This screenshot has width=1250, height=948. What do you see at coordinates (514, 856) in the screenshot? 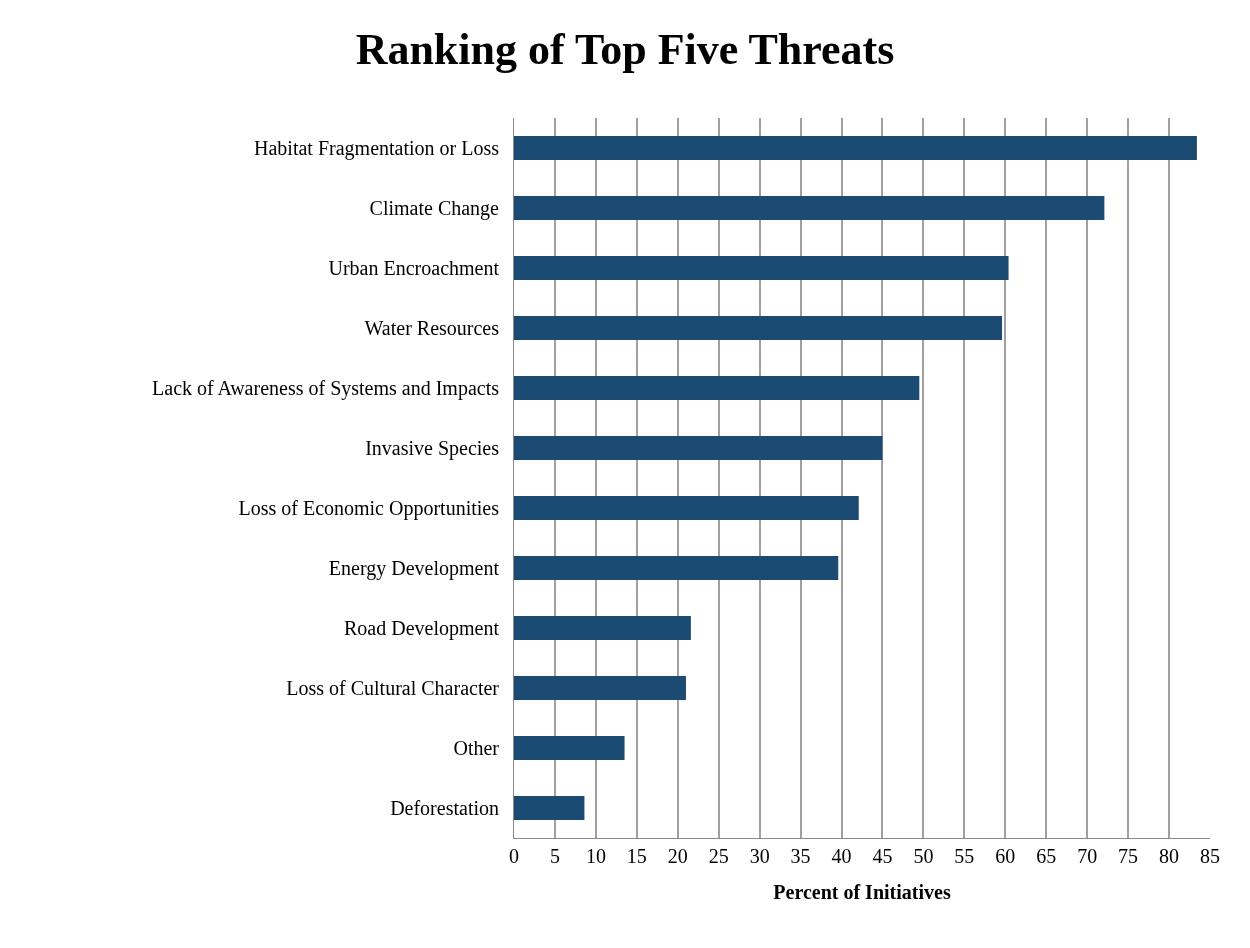
I see `x-tick-label: 0` at bounding box center [514, 856].